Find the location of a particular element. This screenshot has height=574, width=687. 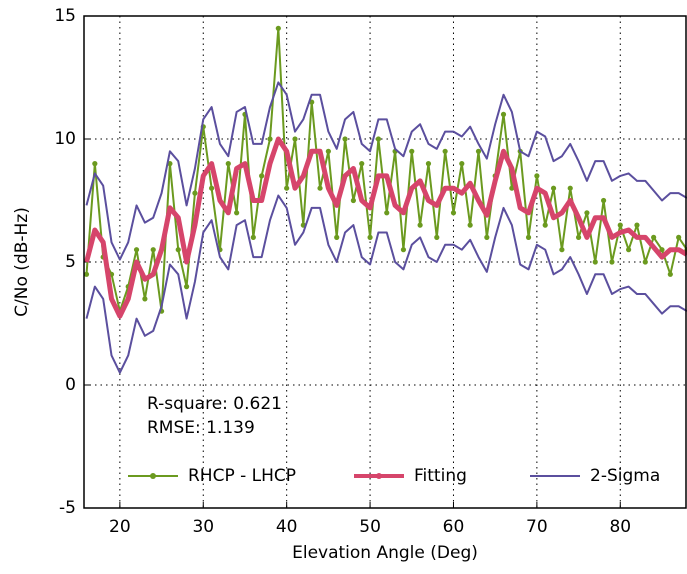

y-tick-label: 5 is located at coordinates (70, 262).